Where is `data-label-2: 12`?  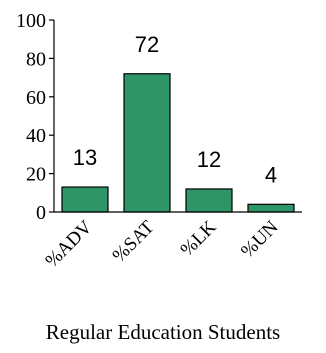
data-label-2: 12 is located at coordinates (209, 159).